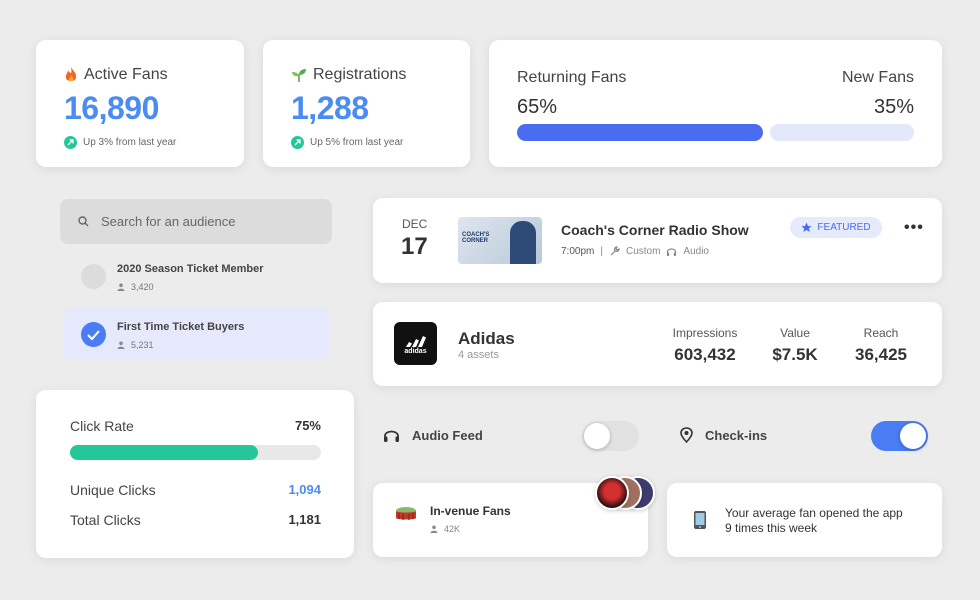  I want to click on audience-item: 2020 Season Ticket Member 3,420, so click(196, 276).